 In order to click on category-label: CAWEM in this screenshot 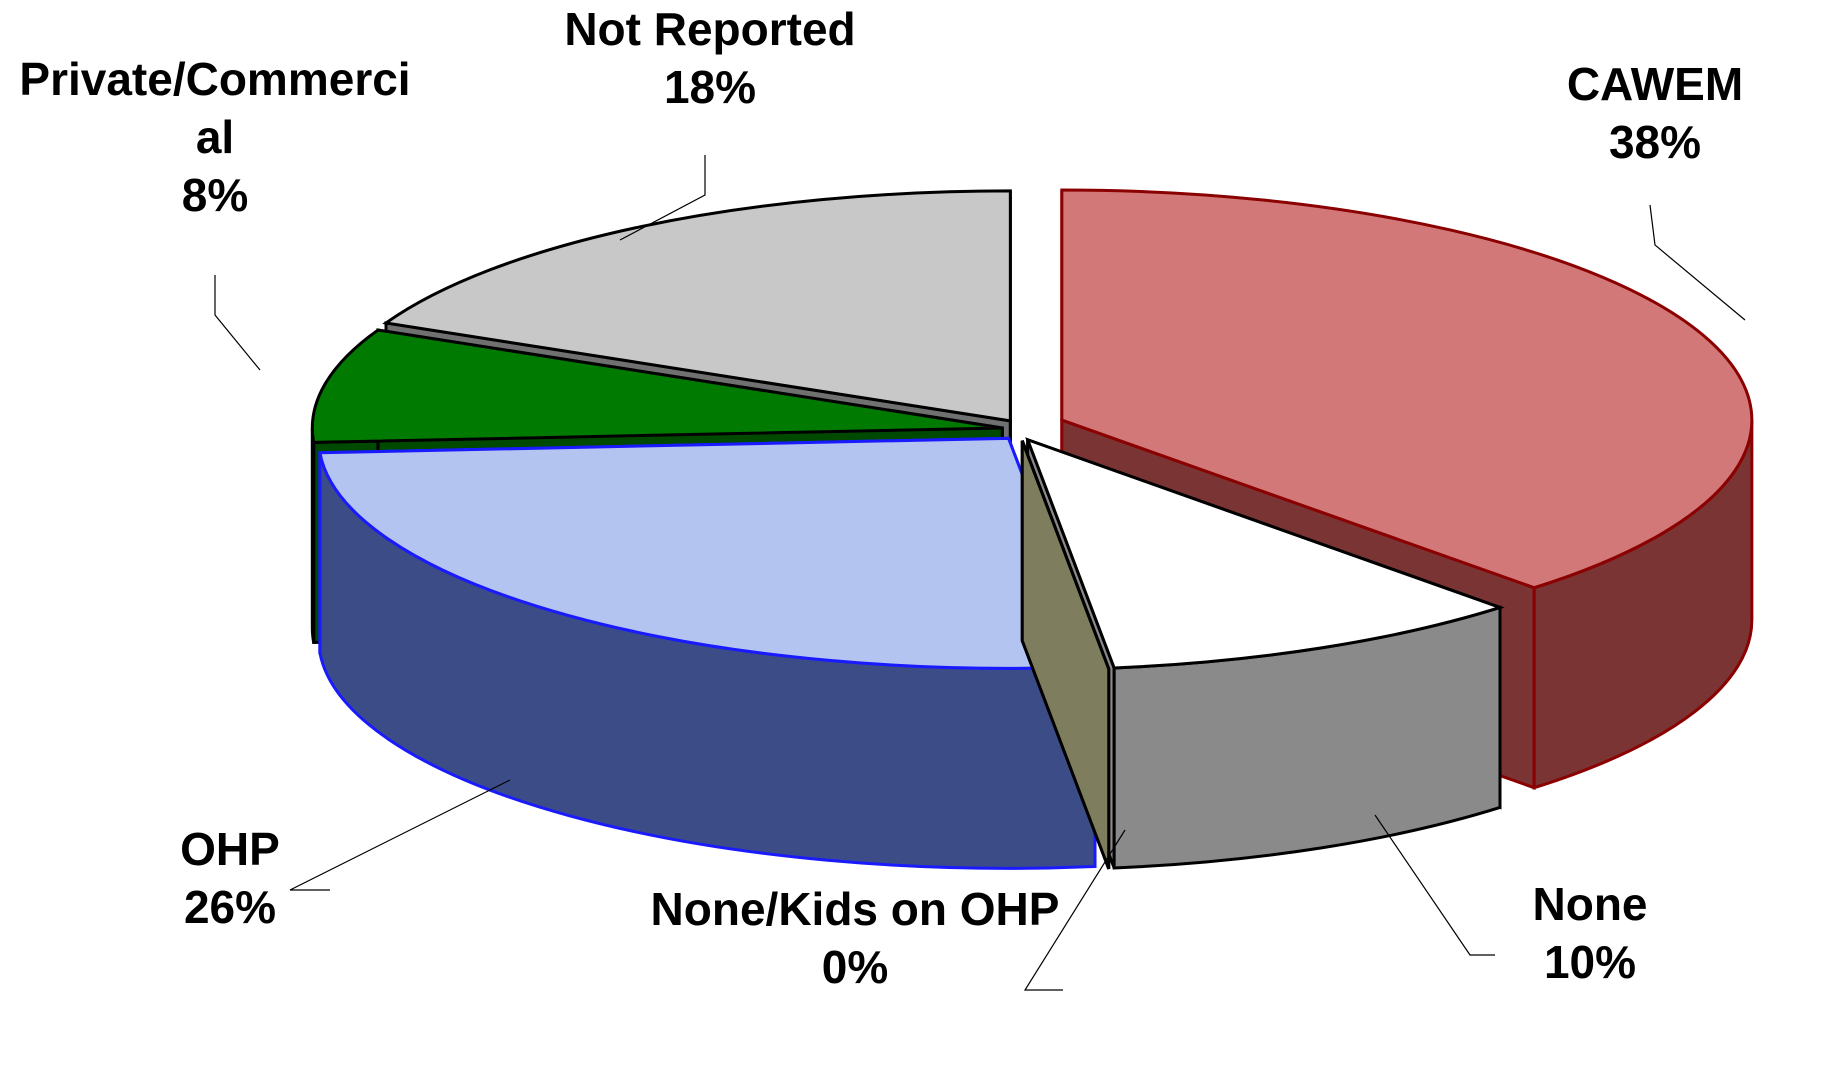, I will do `click(1655, 84)`.